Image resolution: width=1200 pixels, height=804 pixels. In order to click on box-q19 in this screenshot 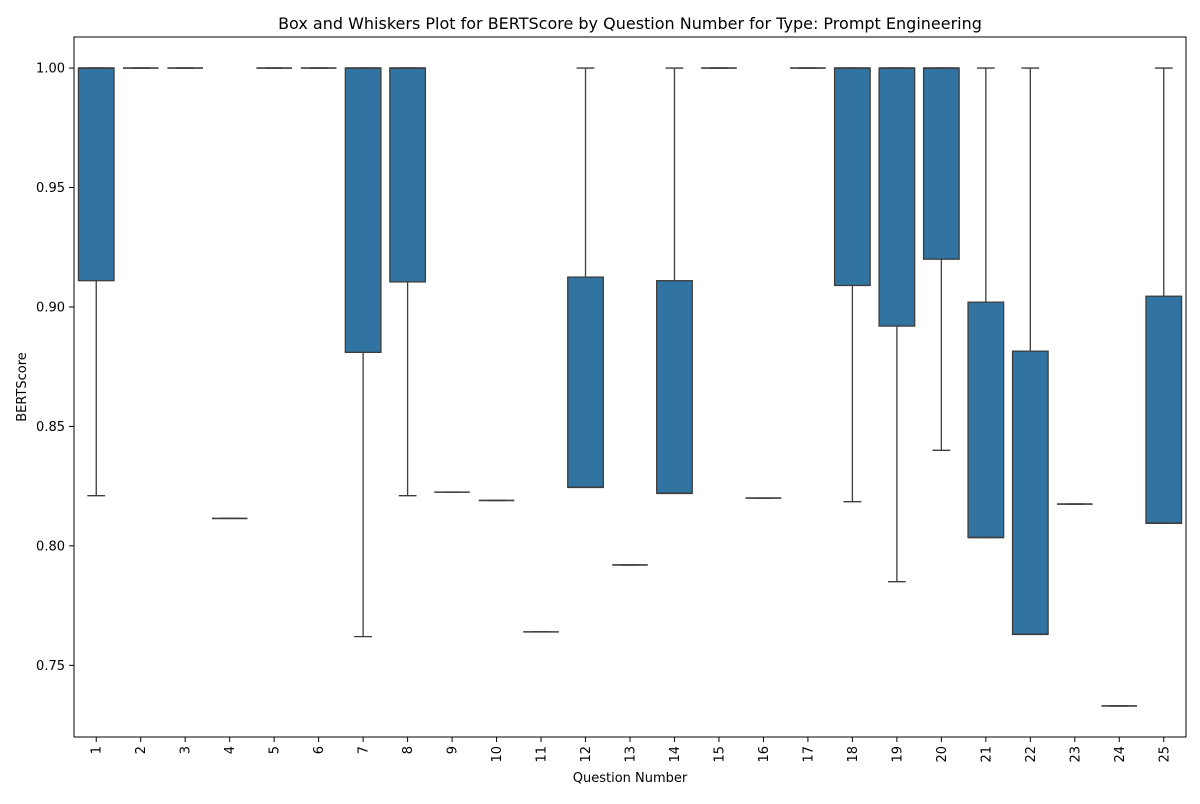, I will do `click(897, 325)`.